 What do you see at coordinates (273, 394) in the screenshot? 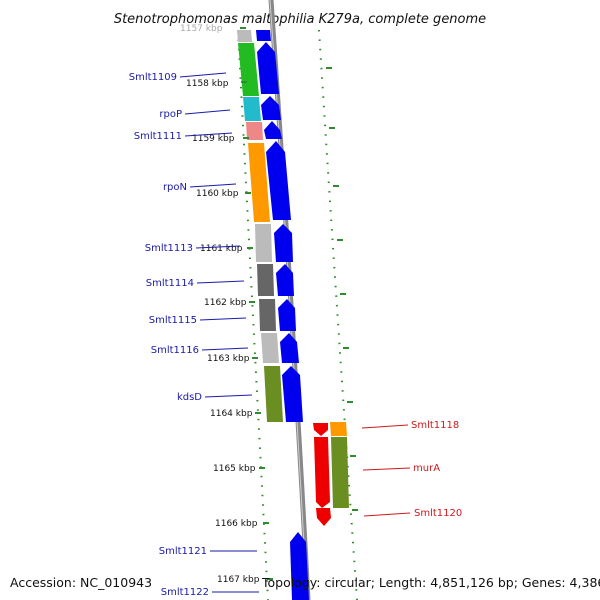
I see `cog-block-kdsd` at bounding box center [273, 394].